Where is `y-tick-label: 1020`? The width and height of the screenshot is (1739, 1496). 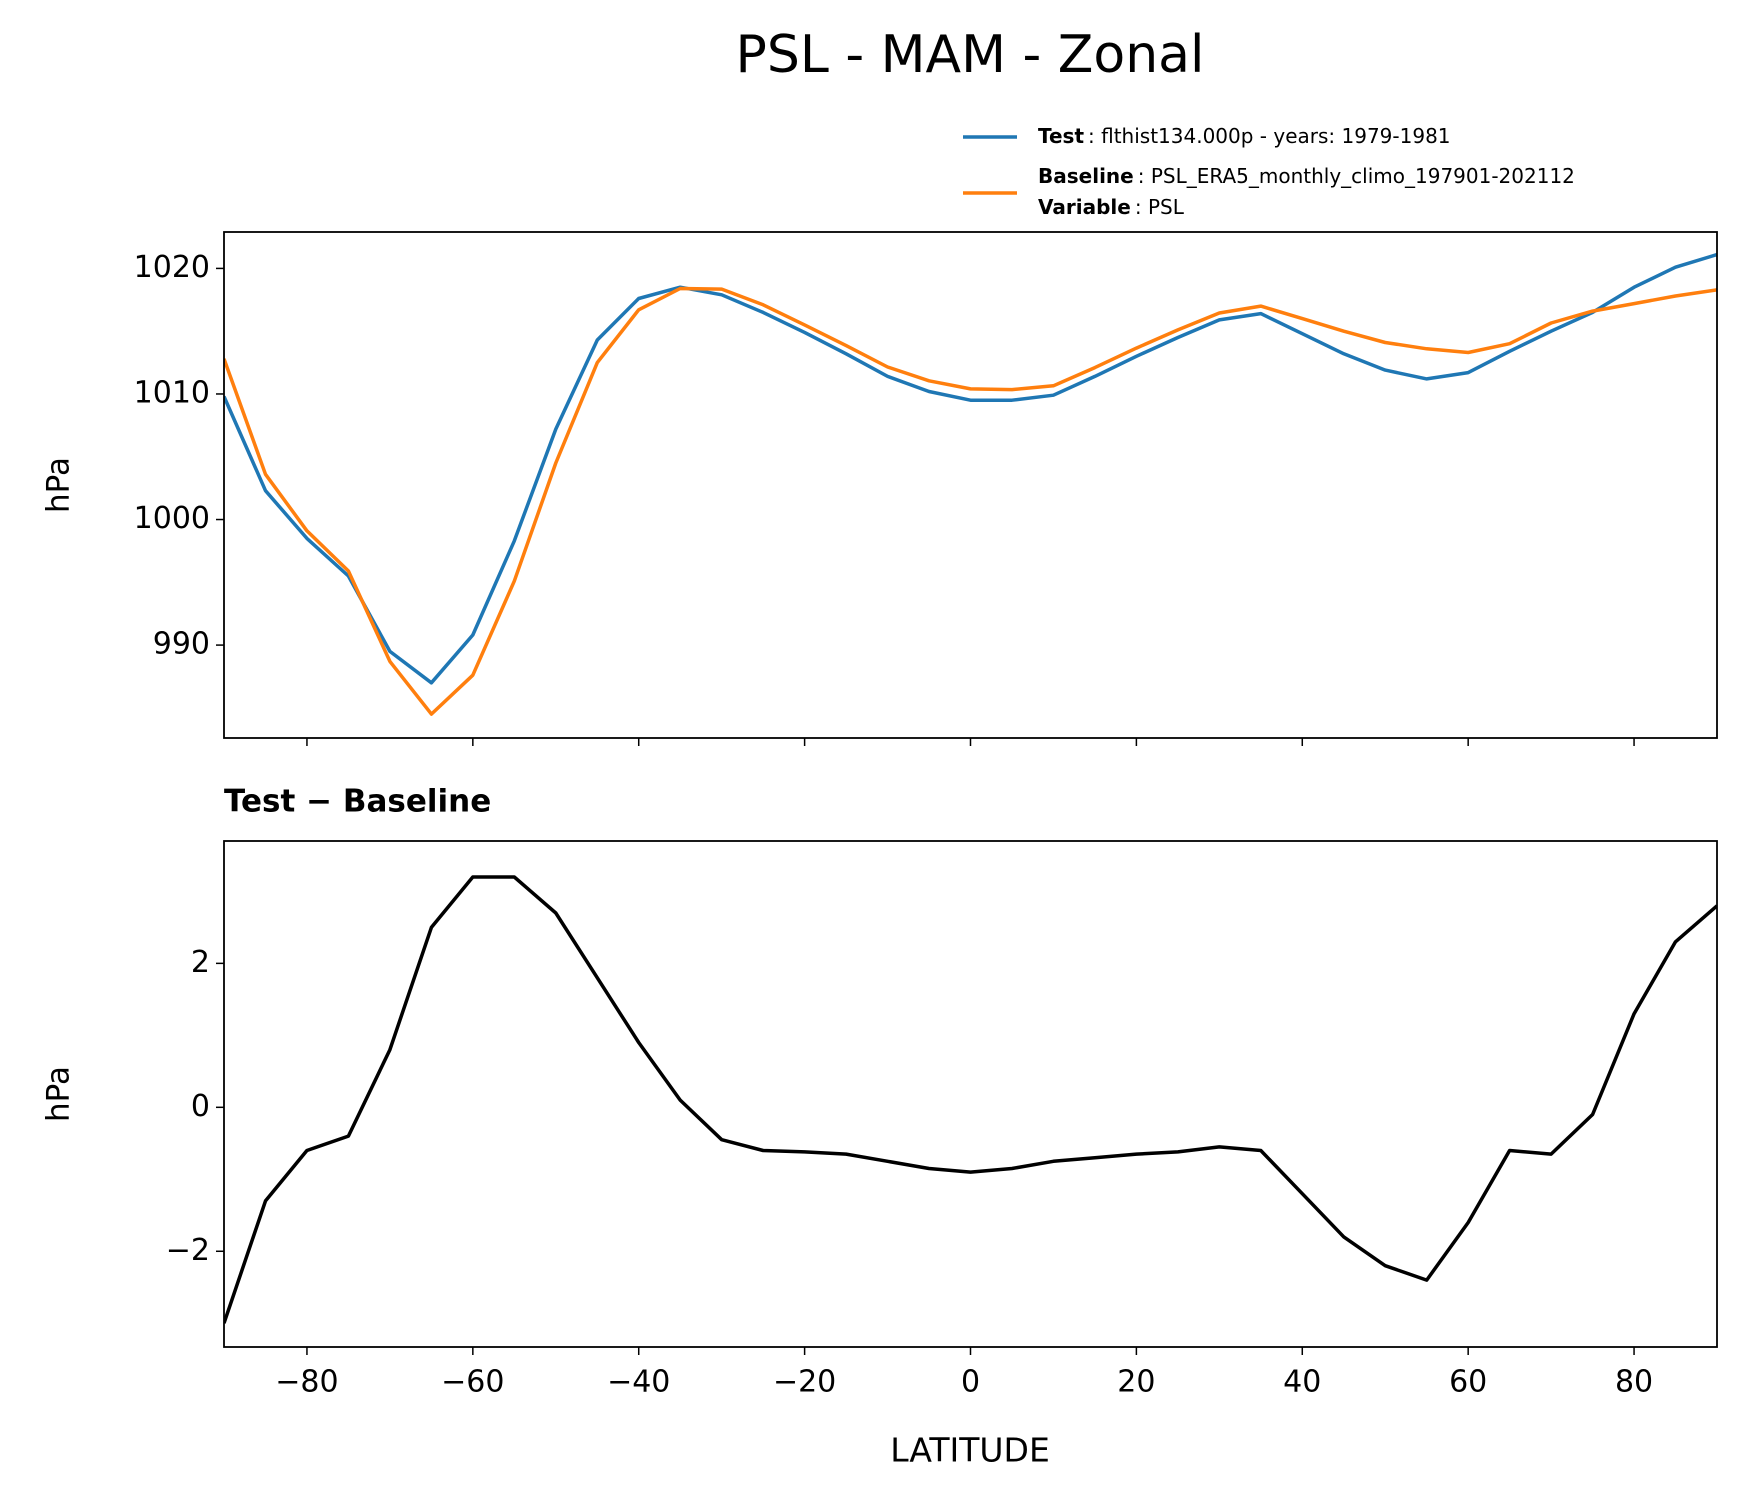
y-tick-label: 1020 is located at coordinates (172, 267).